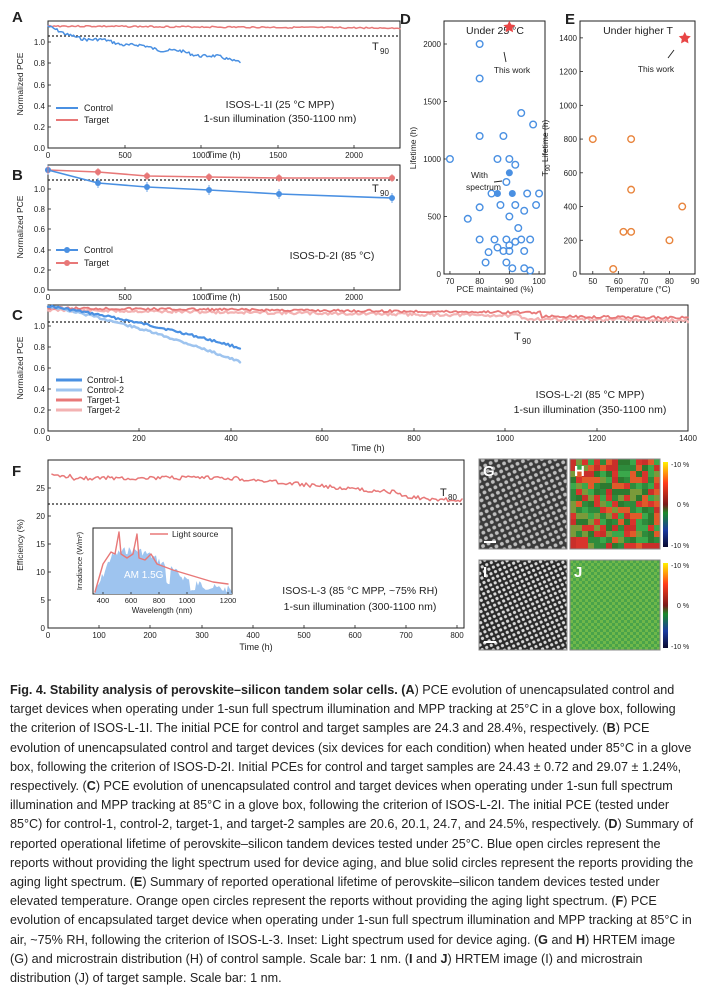  What do you see at coordinates (570, 19) in the screenshot?
I see `panel-label: E` at bounding box center [570, 19].